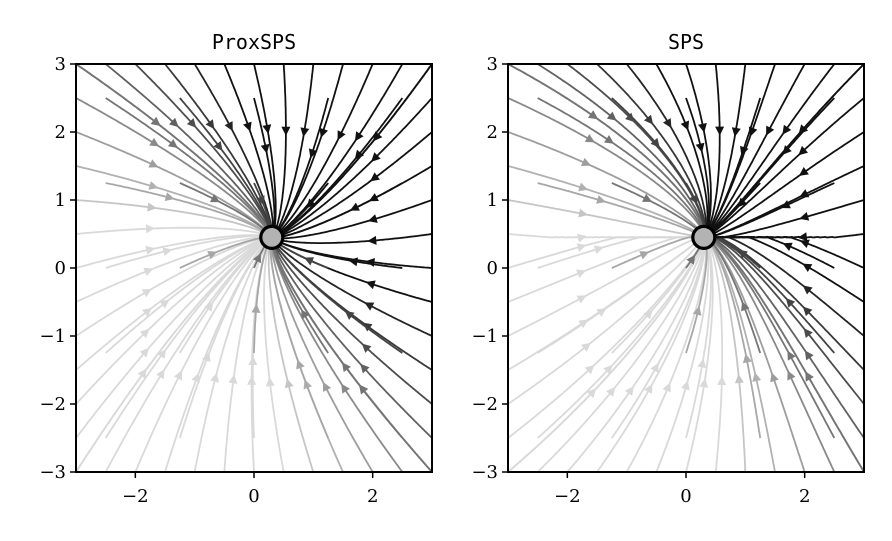  Describe the element at coordinates (372, 496) in the screenshot. I see `x-tick-label: 2` at that location.